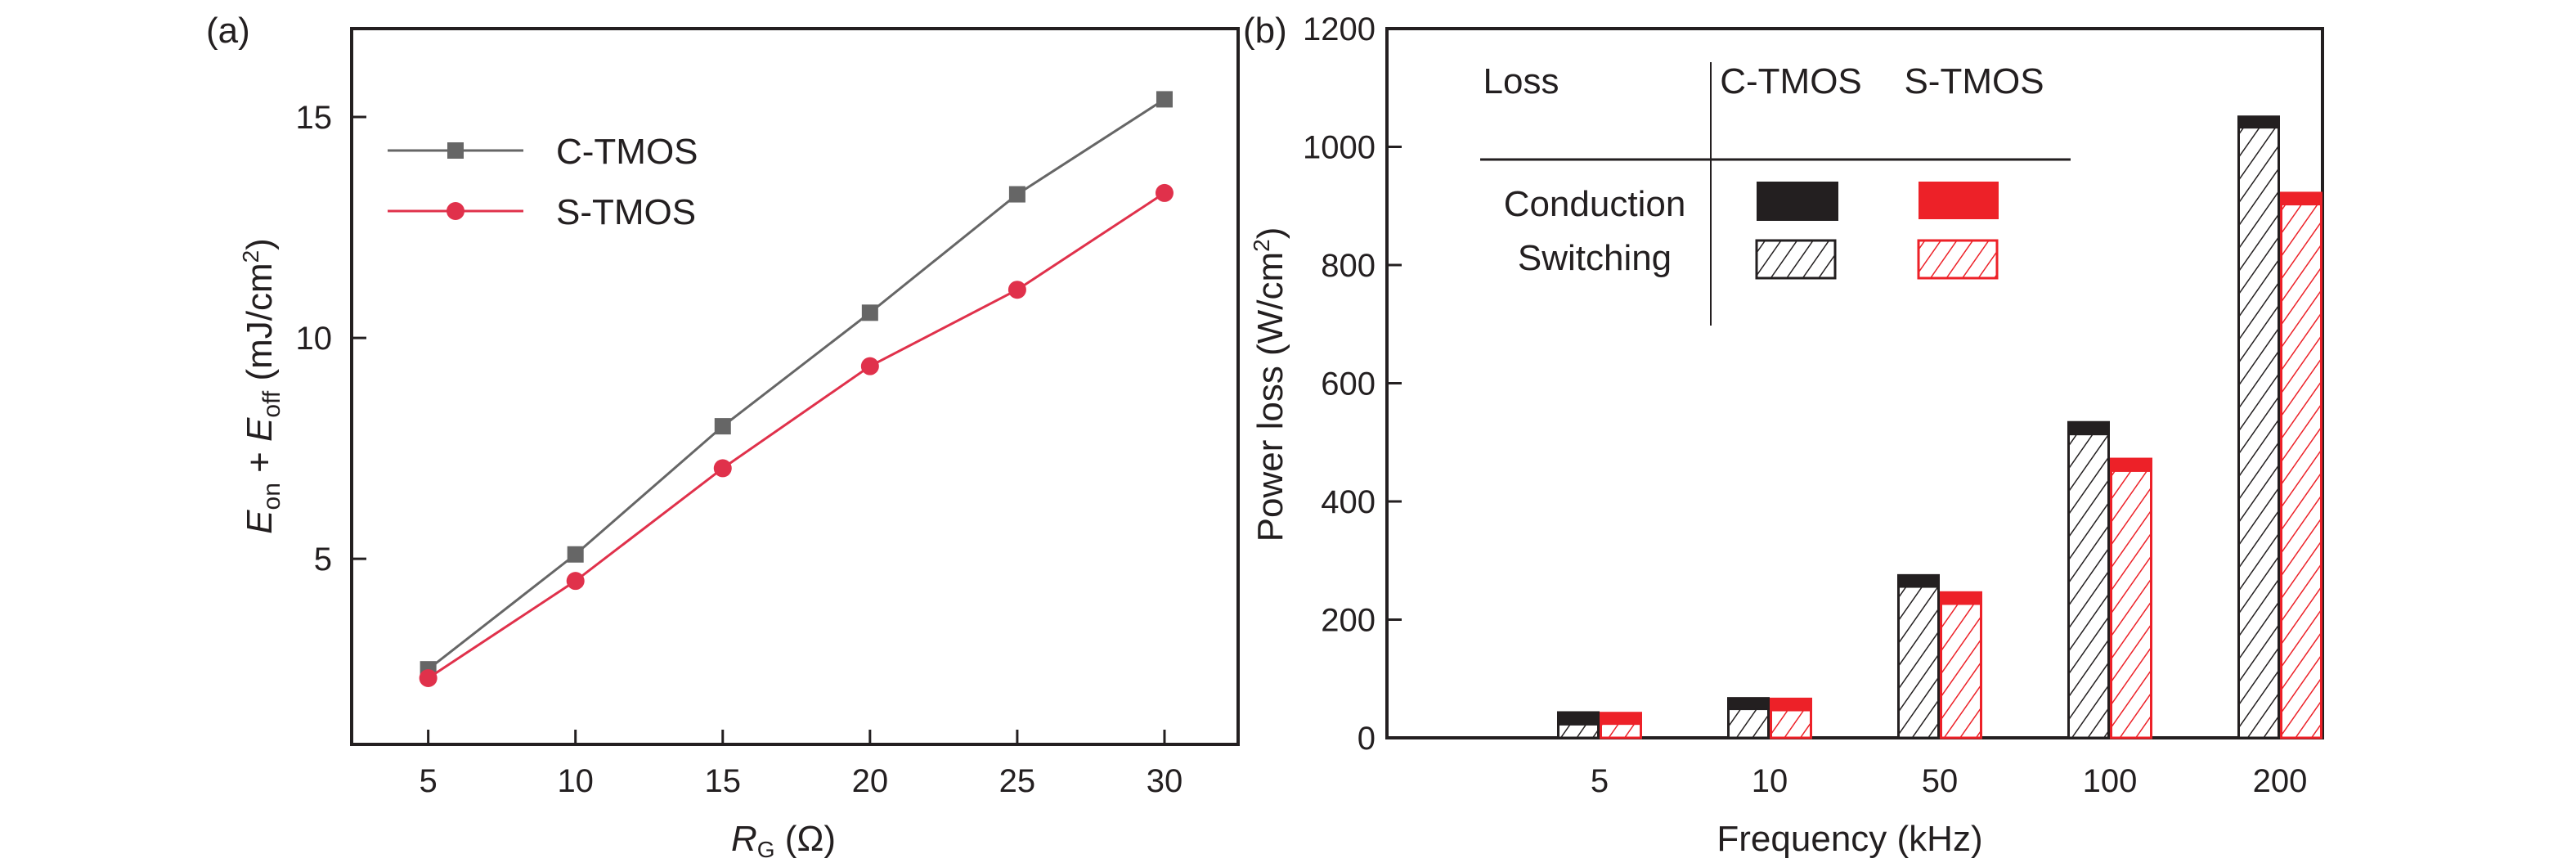  Describe the element at coordinates (1017, 781) in the screenshot. I see `x-tick-label-a: 25` at that location.